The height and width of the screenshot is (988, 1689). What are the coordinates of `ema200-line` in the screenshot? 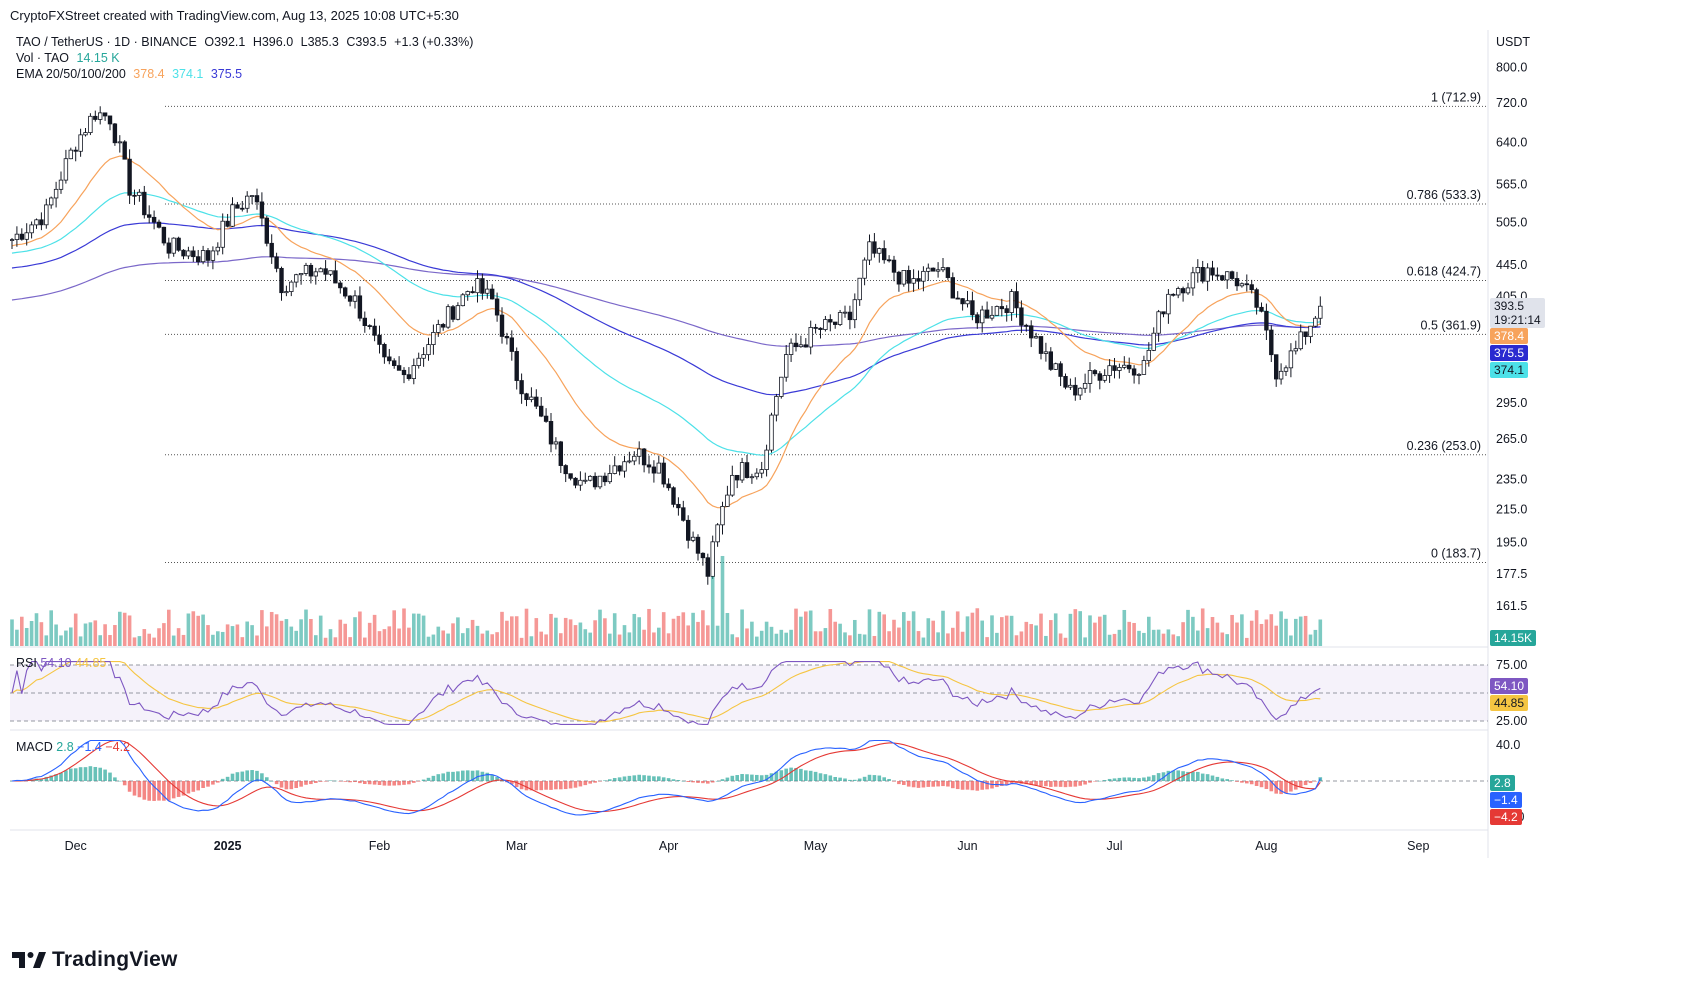 It's located at (666, 301).